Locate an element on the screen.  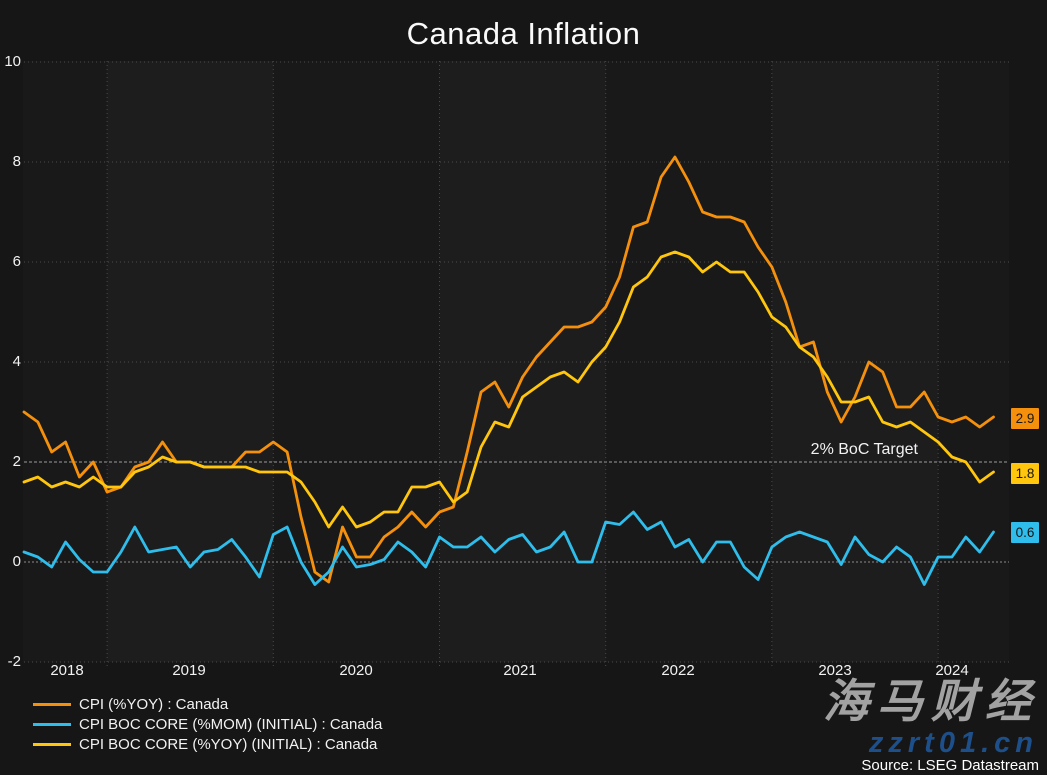
watermark-cjk: 海马财经 is located at coordinates (931, 701).